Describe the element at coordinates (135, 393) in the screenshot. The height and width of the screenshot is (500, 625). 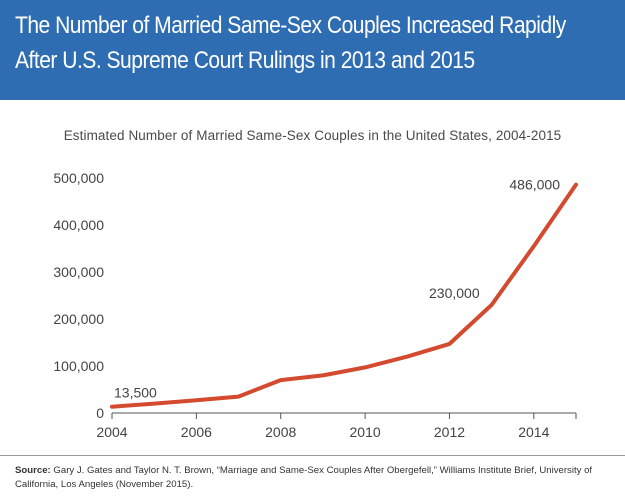
I see `data-label: 13,500` at that location.